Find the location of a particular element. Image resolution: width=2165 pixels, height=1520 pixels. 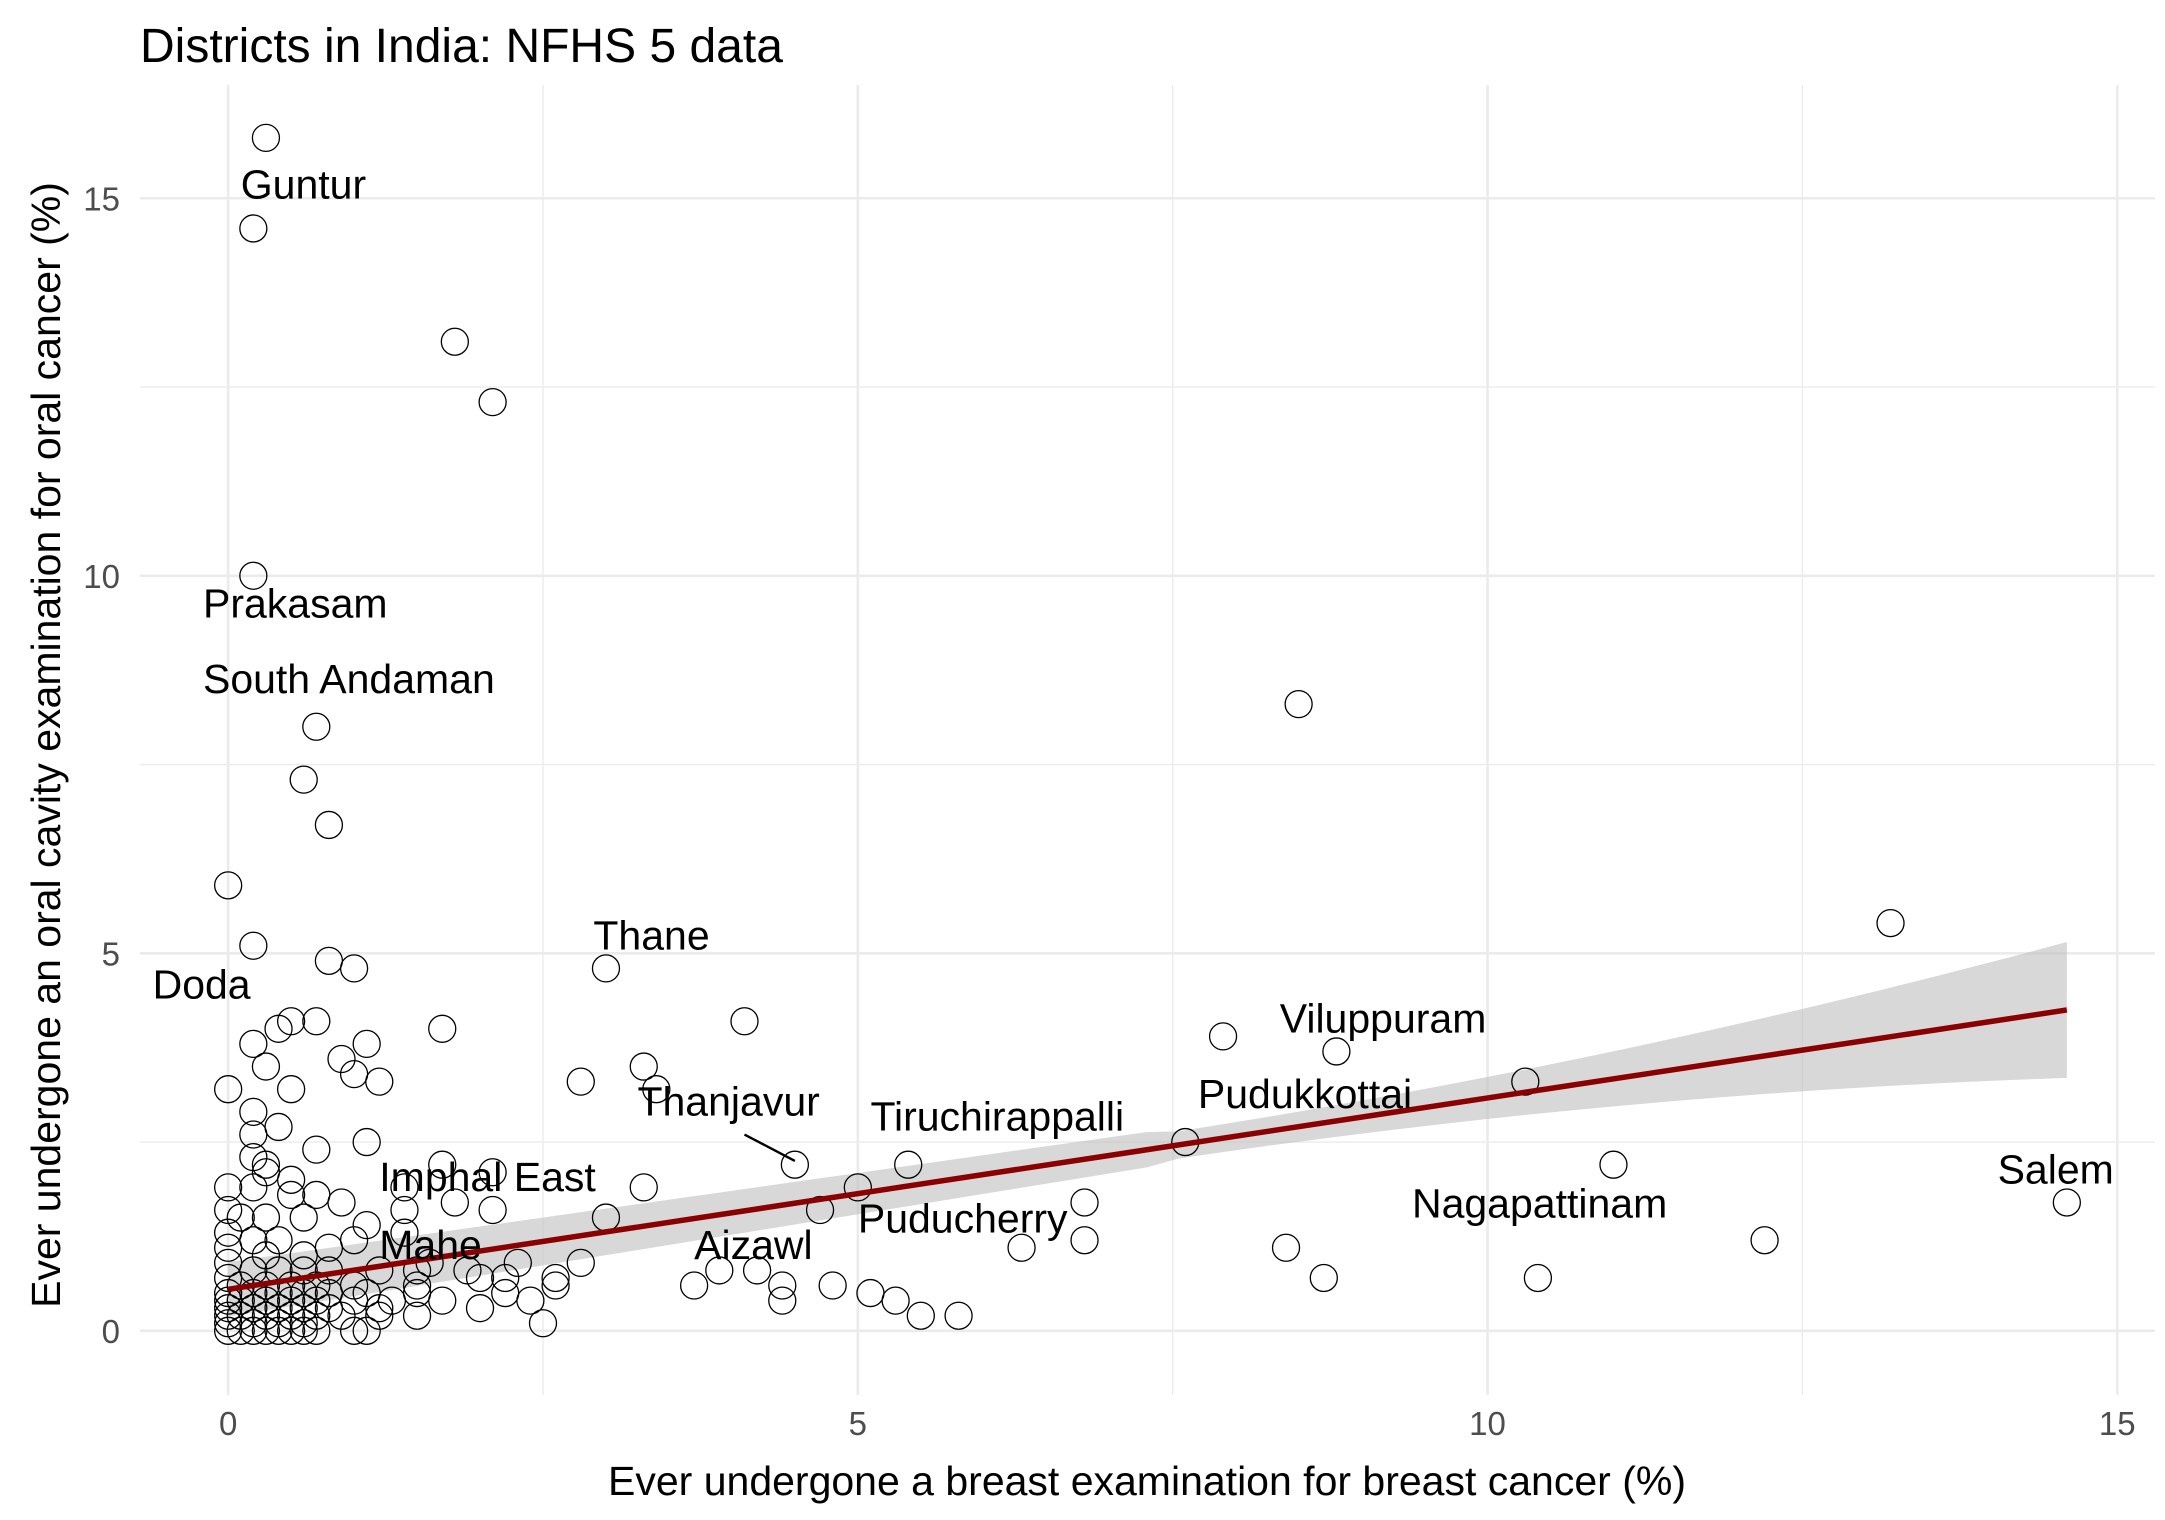

district-label: Prakasam is located at coordinates (295, 603).